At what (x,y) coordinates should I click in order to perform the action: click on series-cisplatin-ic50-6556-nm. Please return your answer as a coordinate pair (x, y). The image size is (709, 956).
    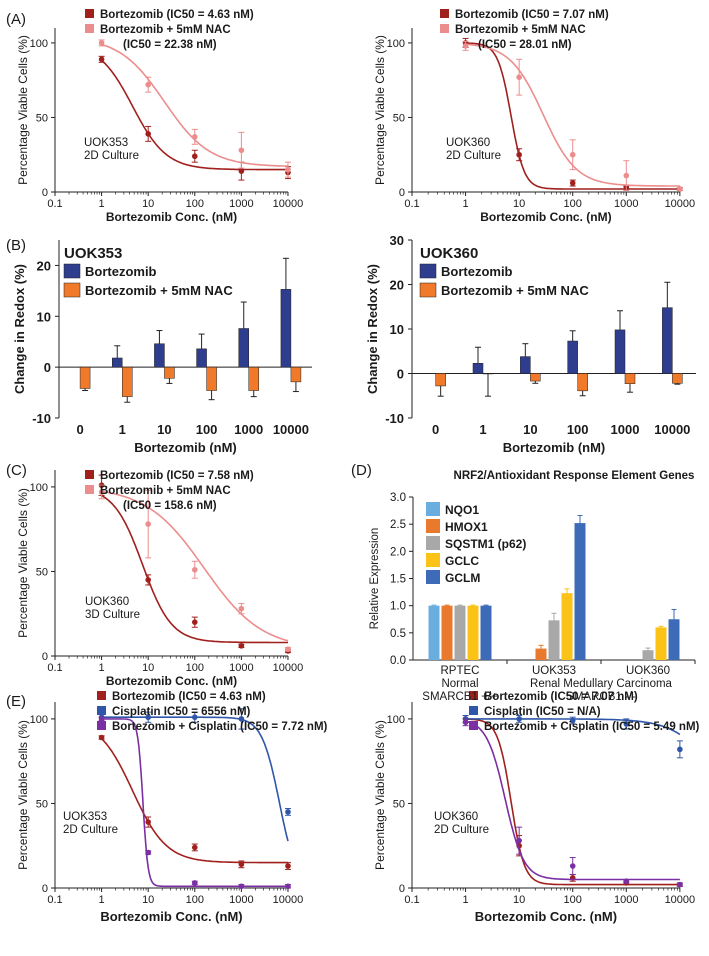
    Looking at the image, I should click on (194, 775).